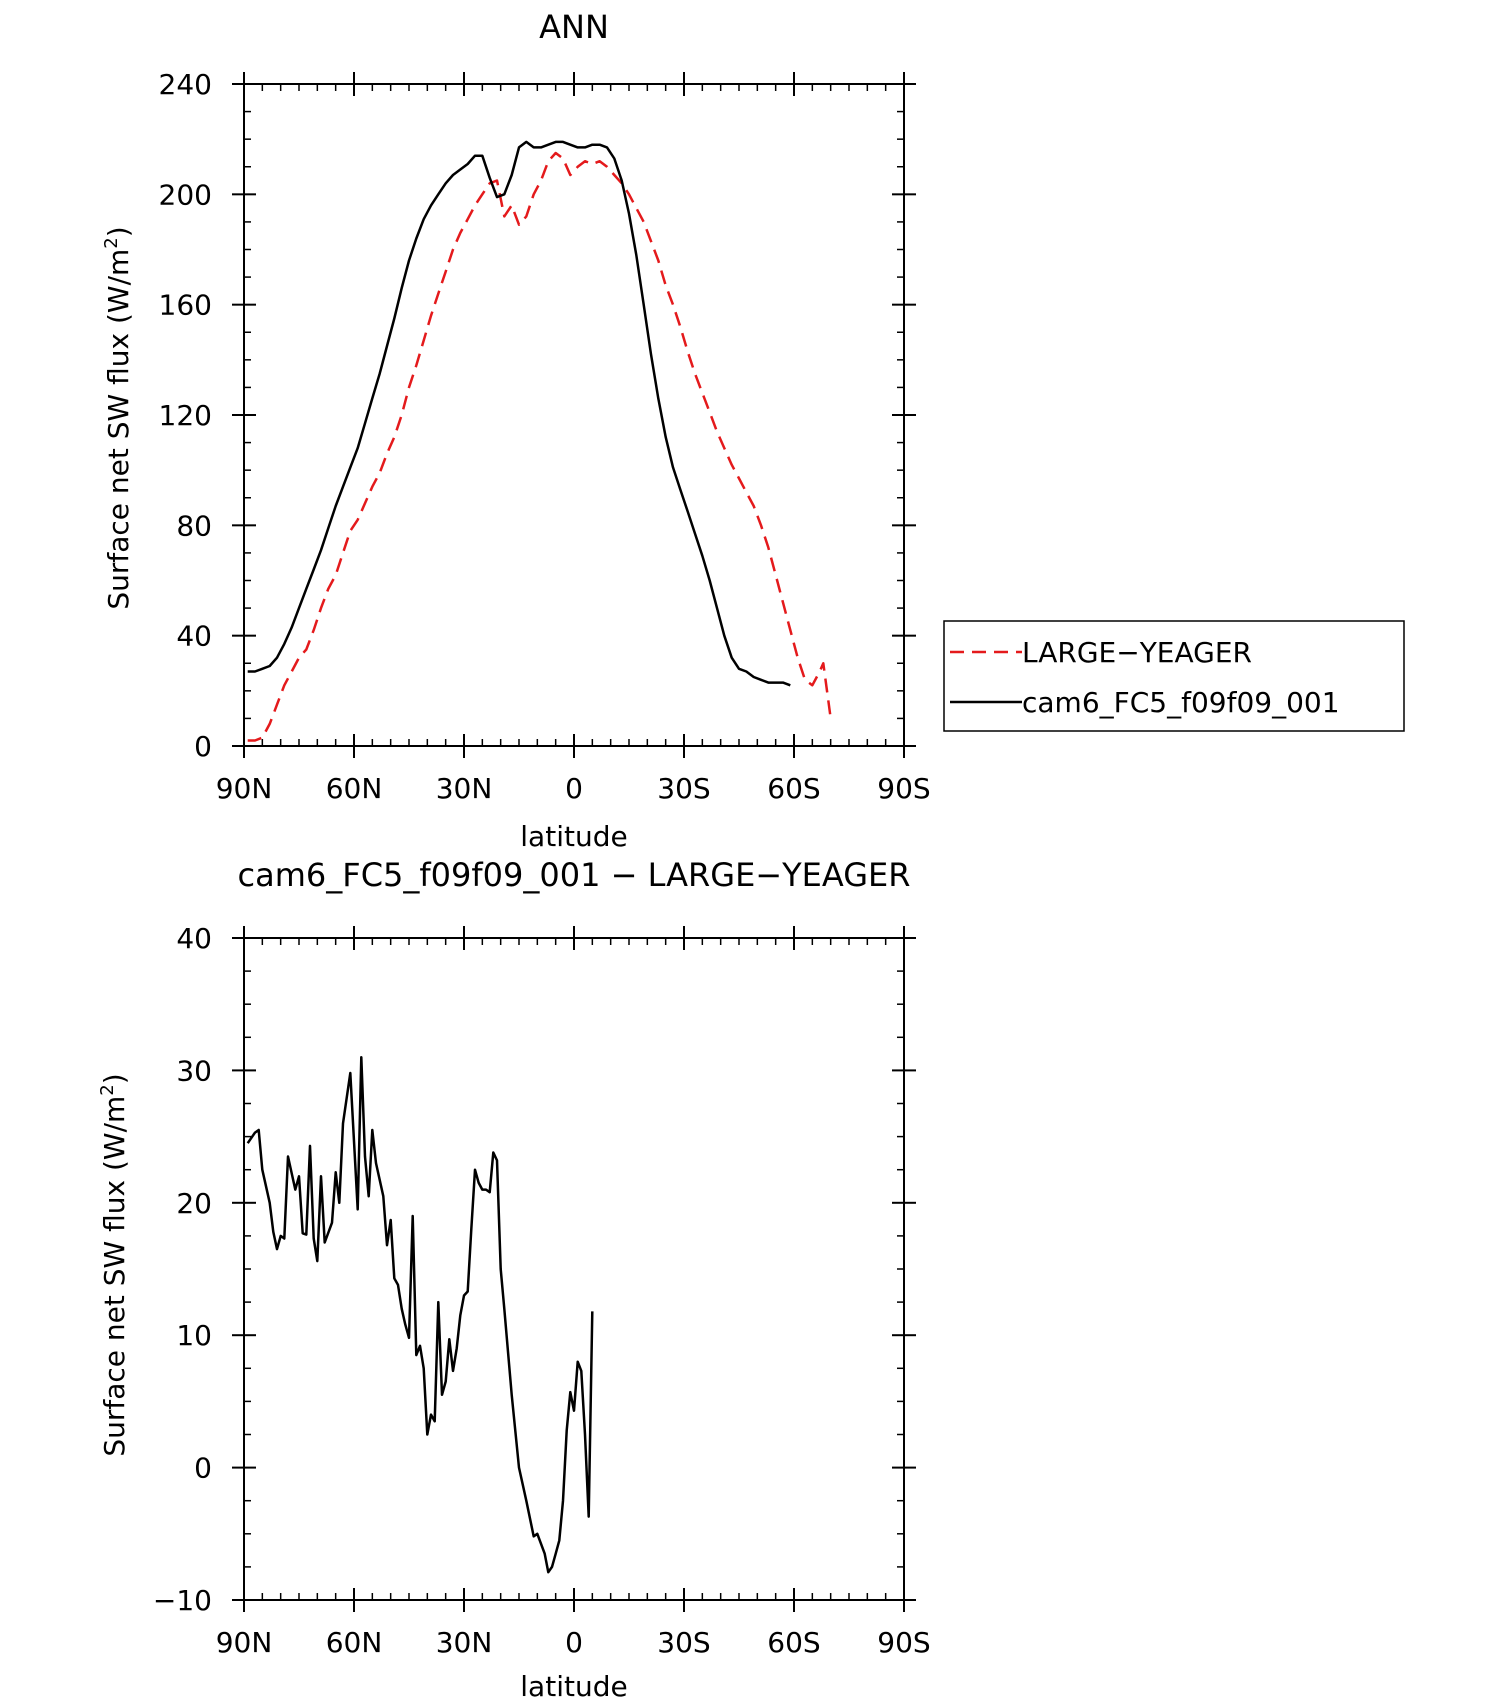  Describe the element at coordinates (114, 1078) in the screenshot. I see `bottom-chart-ylabel-tail: )` at that location.